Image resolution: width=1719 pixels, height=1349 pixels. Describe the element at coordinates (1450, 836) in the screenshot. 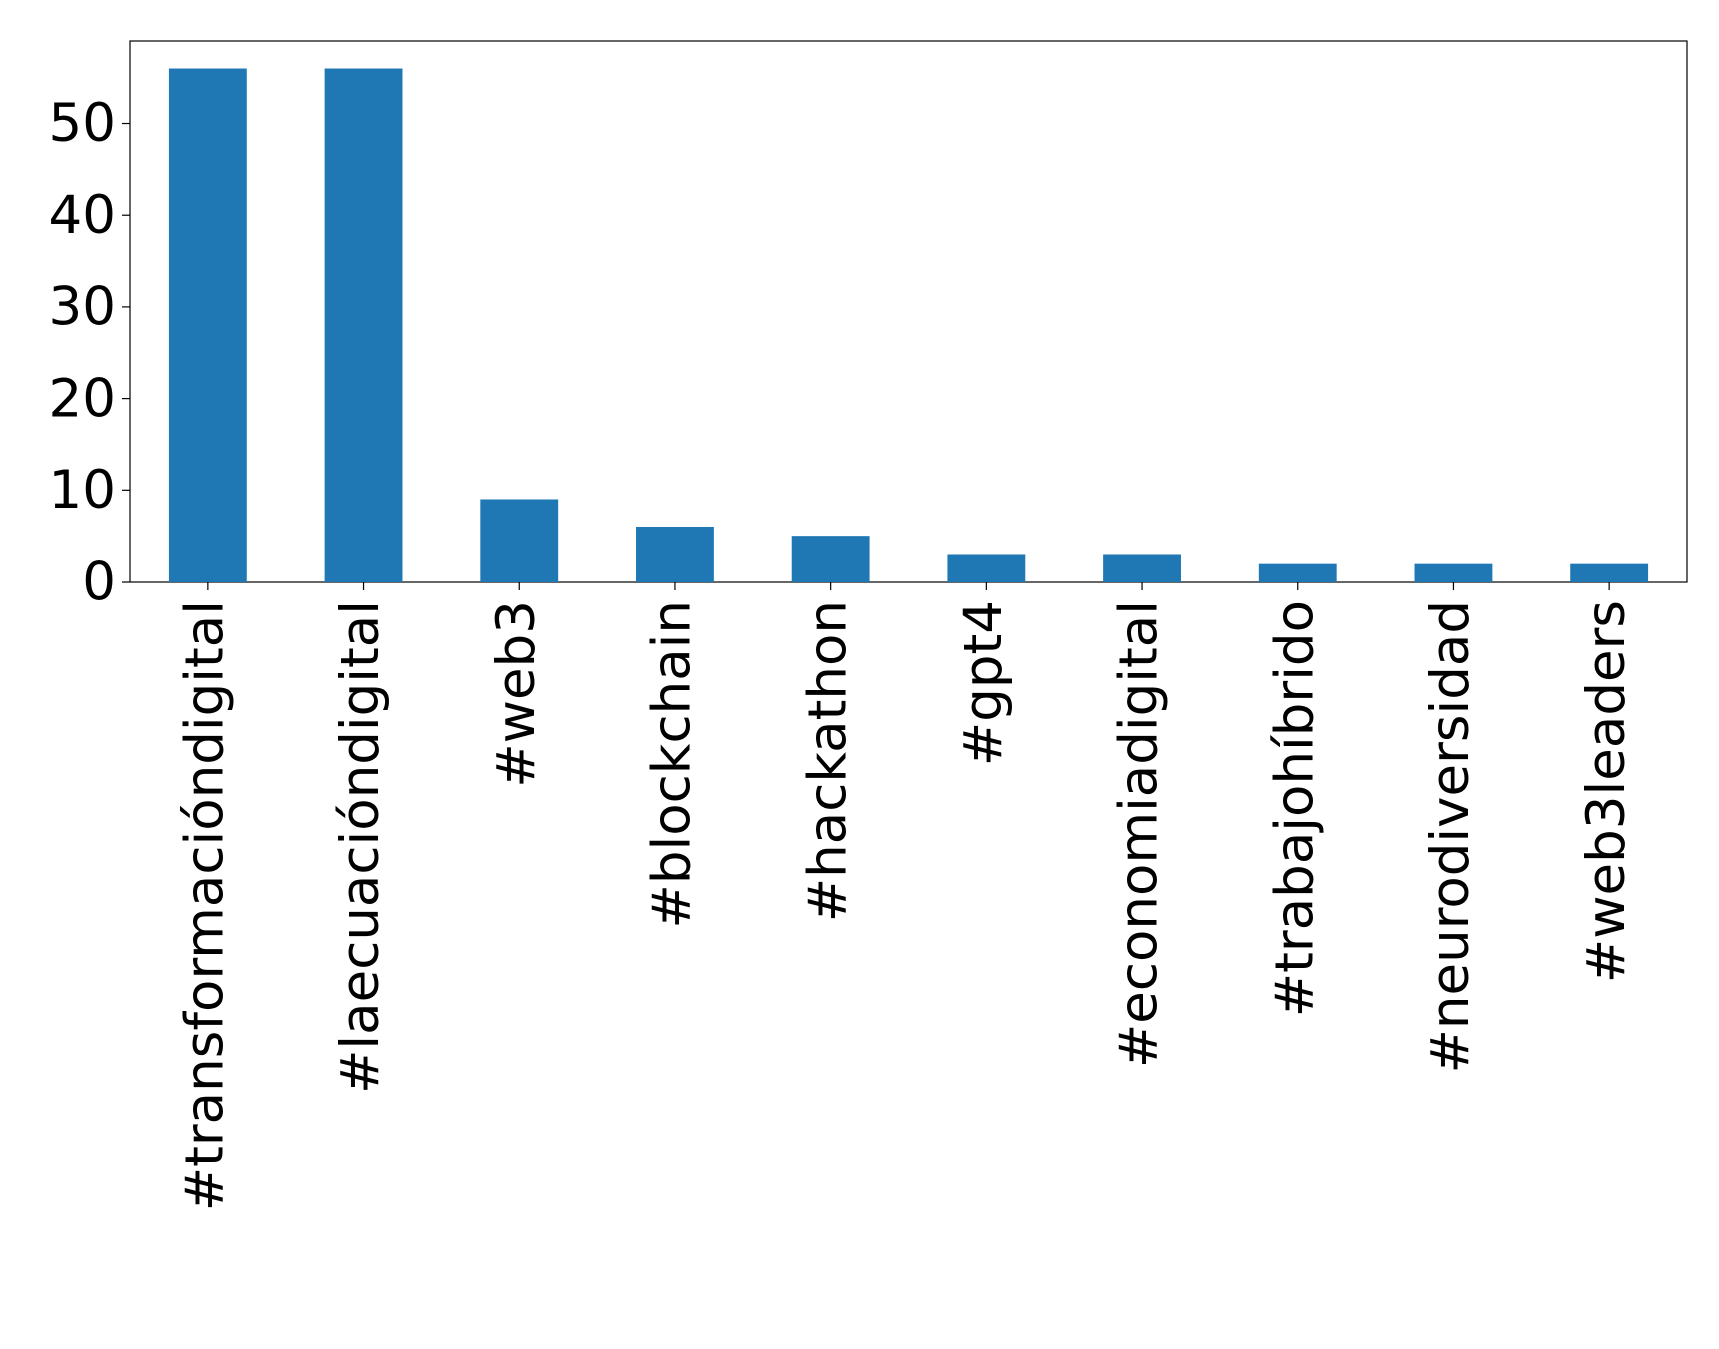

I see `x-tick-label: #neurodiversidad` at that location.